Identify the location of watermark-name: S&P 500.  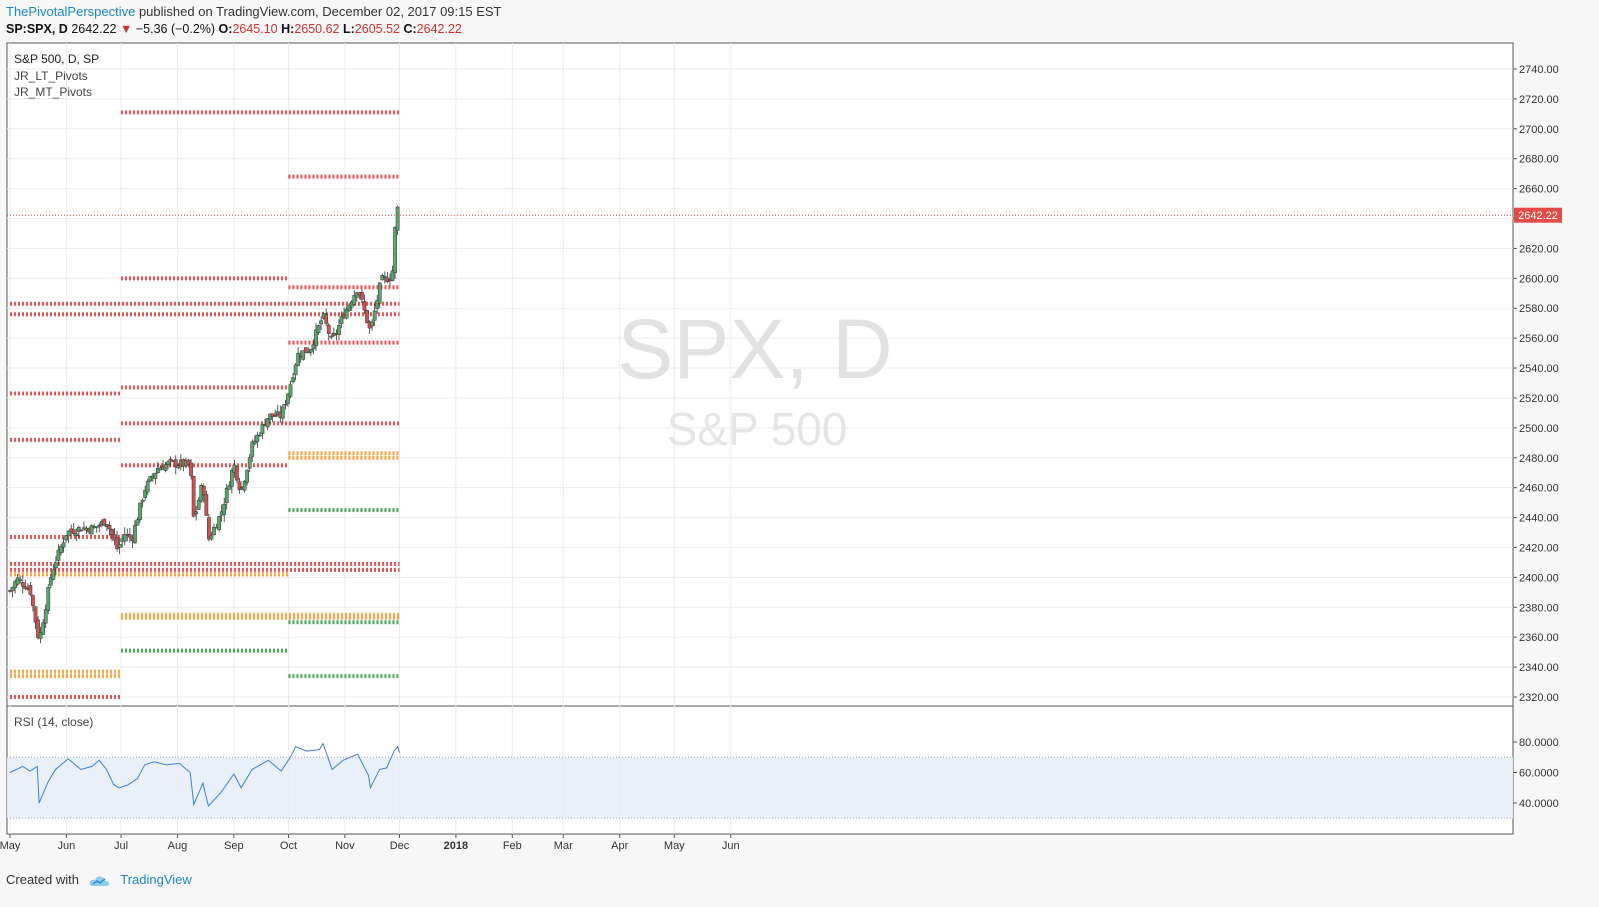
(757, 429).